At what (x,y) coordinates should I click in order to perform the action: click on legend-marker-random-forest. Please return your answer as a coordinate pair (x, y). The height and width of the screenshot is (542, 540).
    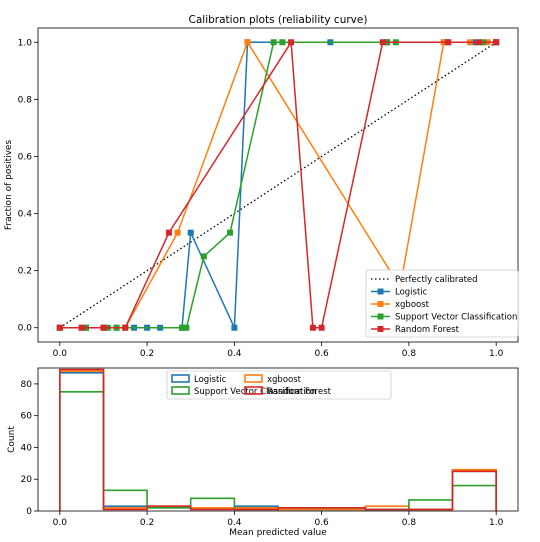
    Looking at the image, I should click on (380, 329).